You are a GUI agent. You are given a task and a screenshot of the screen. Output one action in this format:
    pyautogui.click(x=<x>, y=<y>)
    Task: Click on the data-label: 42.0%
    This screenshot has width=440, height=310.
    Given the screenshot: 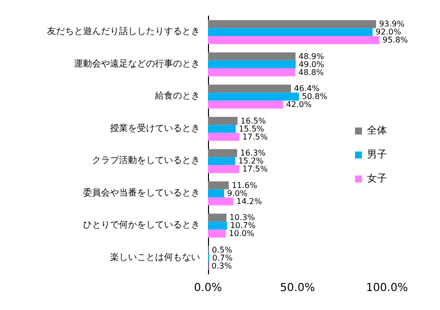 What is the action you would take?
    pyautogui.click(x=299, y=105)
    